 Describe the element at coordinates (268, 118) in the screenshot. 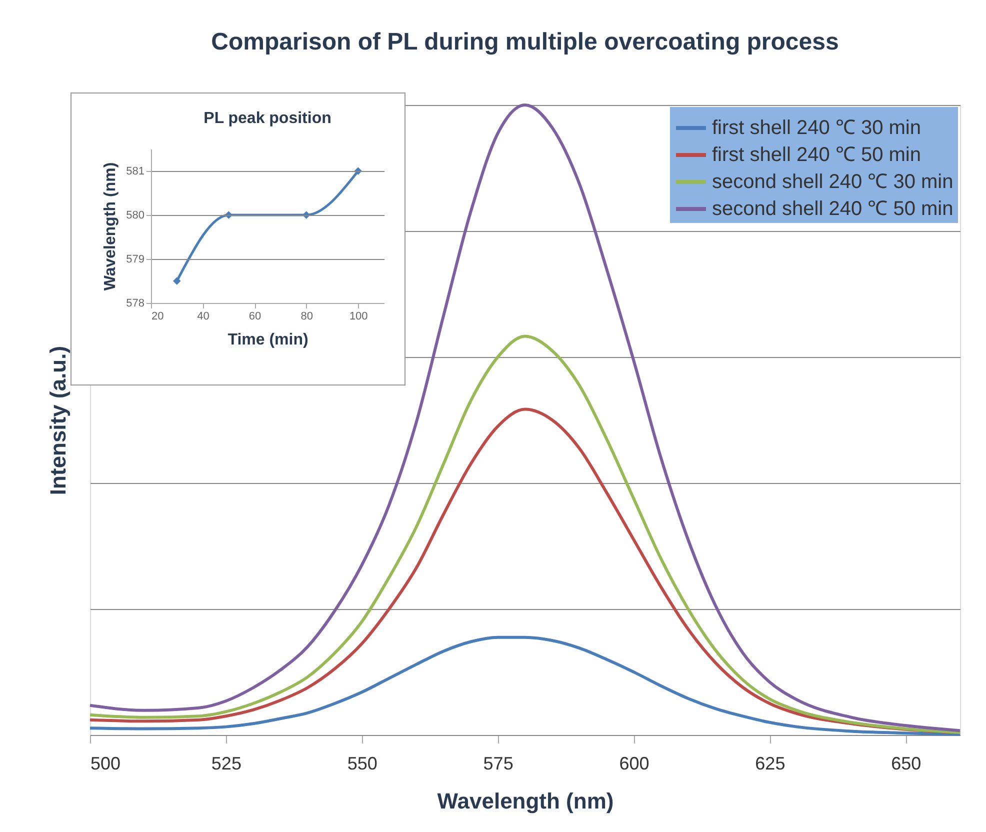

I see `chart-title: PL peak position` at that location.